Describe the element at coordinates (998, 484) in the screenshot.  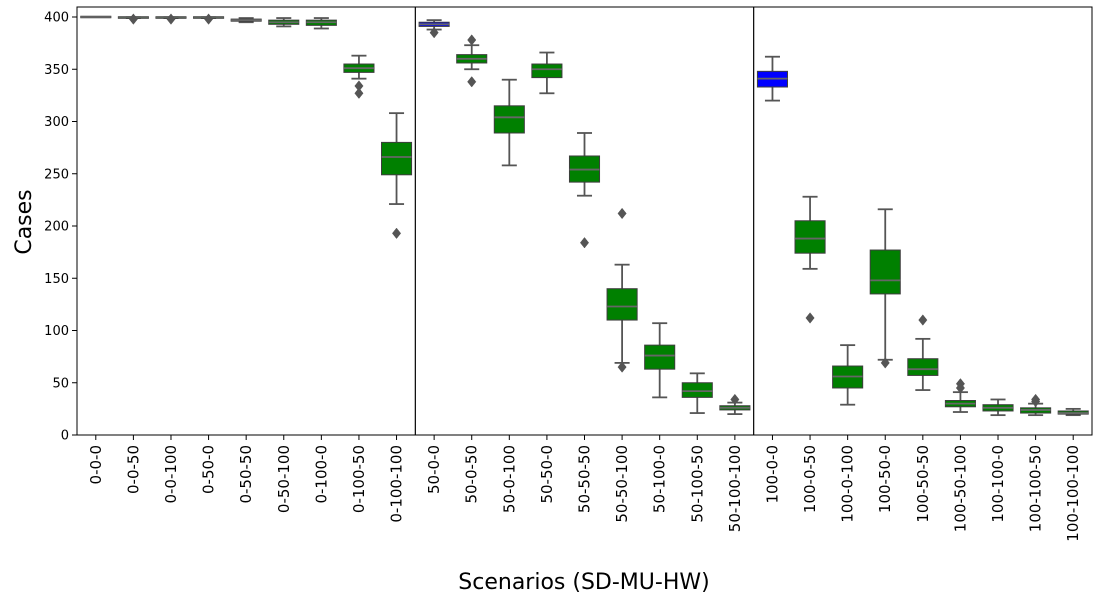
I see `x-tick-label: 100-100-0` at that location.